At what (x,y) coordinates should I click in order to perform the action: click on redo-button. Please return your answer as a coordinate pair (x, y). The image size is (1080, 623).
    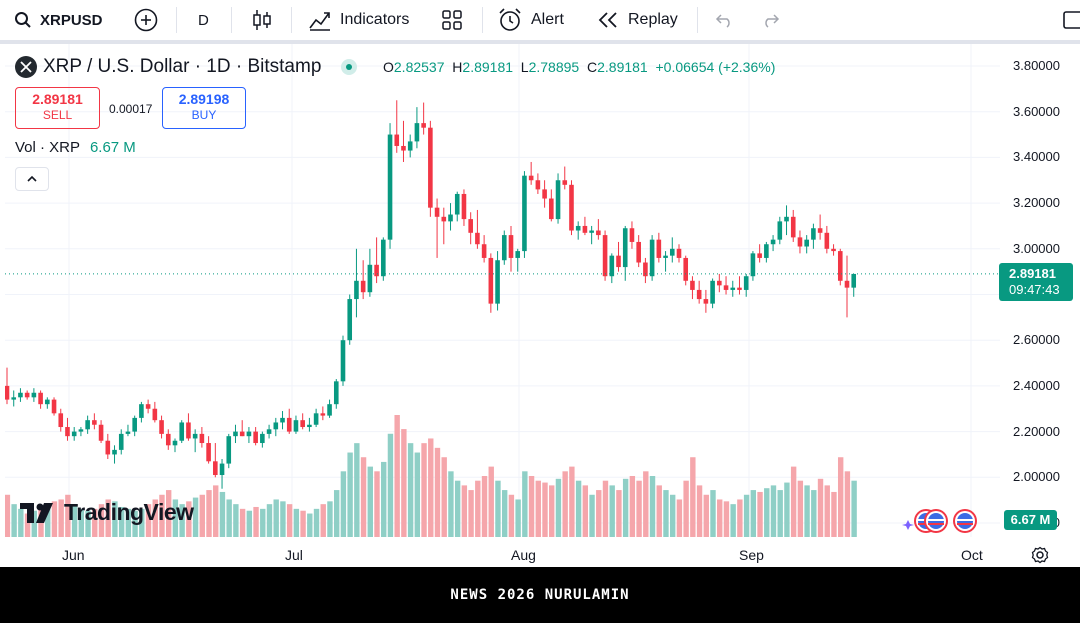
    Looking at the image, I should click on (770, 20).